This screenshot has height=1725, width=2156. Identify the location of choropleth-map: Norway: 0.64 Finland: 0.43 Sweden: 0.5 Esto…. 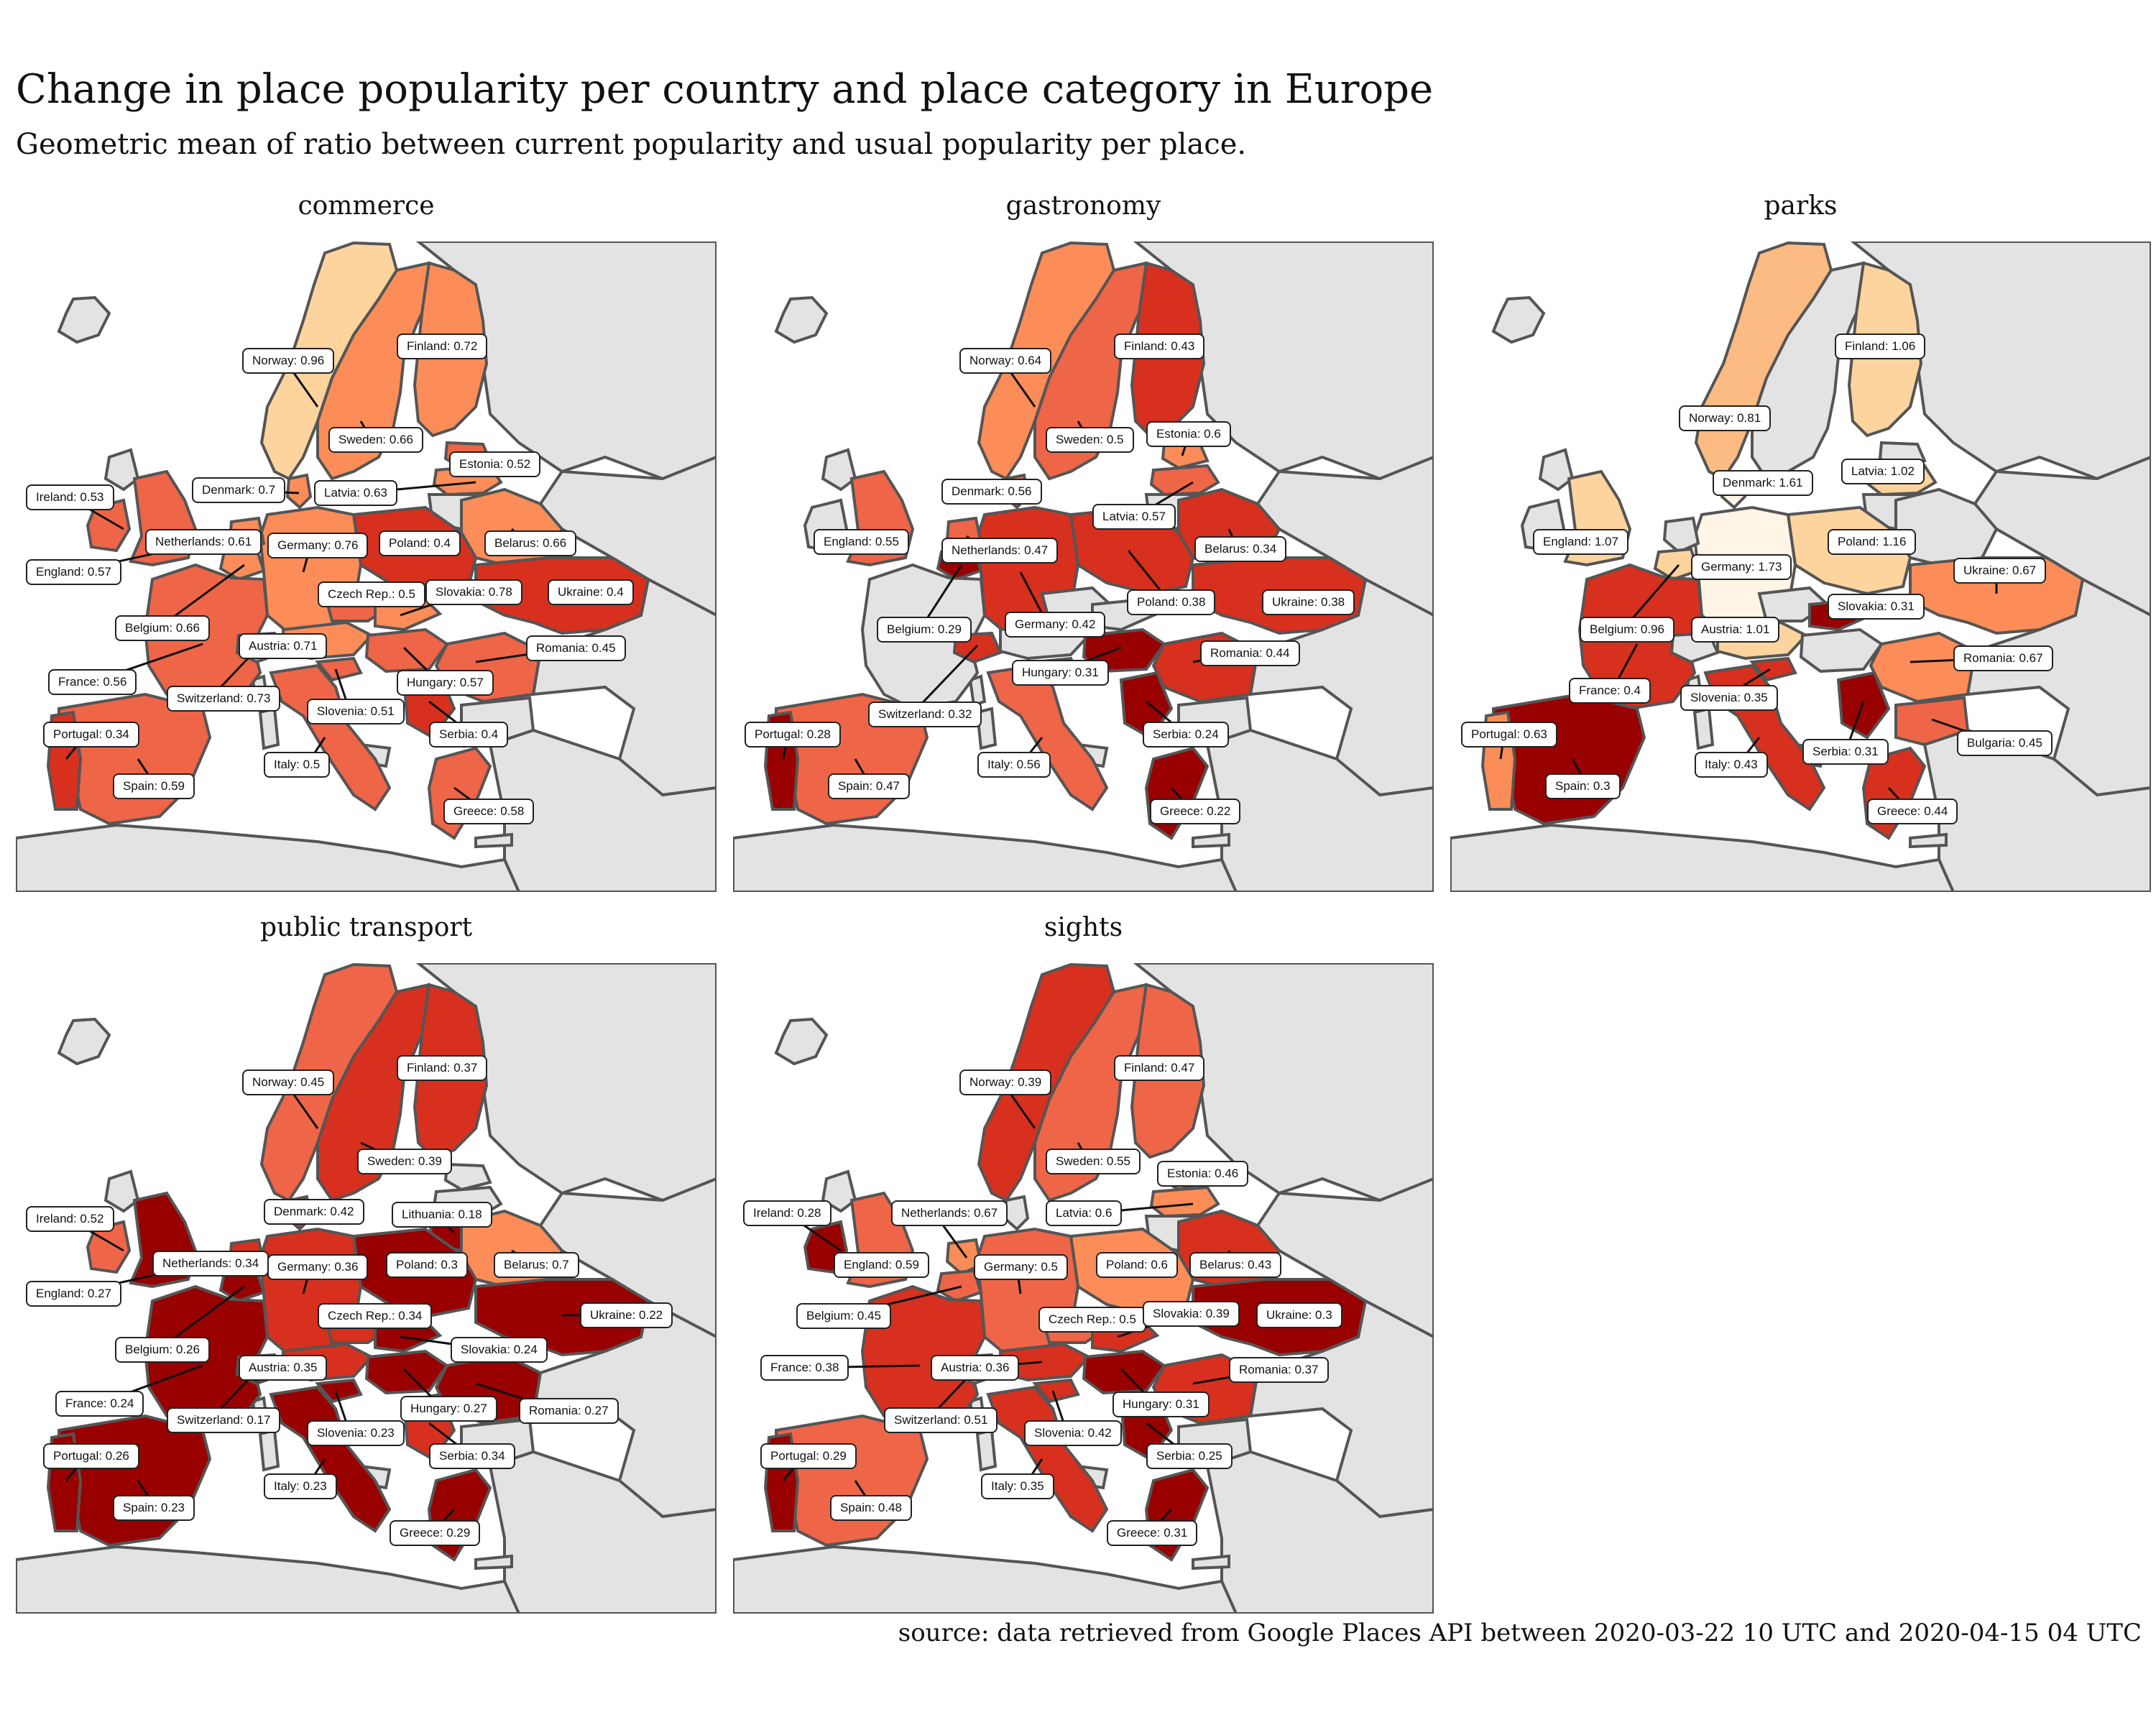
(1083, 567).